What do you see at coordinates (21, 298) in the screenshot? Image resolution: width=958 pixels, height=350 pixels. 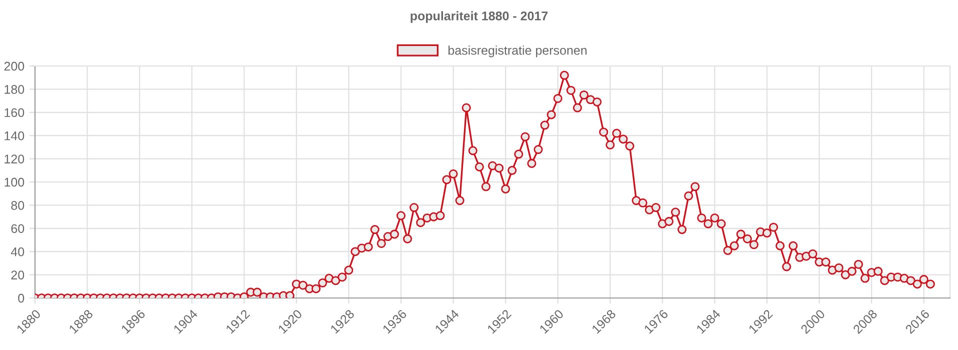 I see `y-tick-label: 0` at bounding box center [21, 298].